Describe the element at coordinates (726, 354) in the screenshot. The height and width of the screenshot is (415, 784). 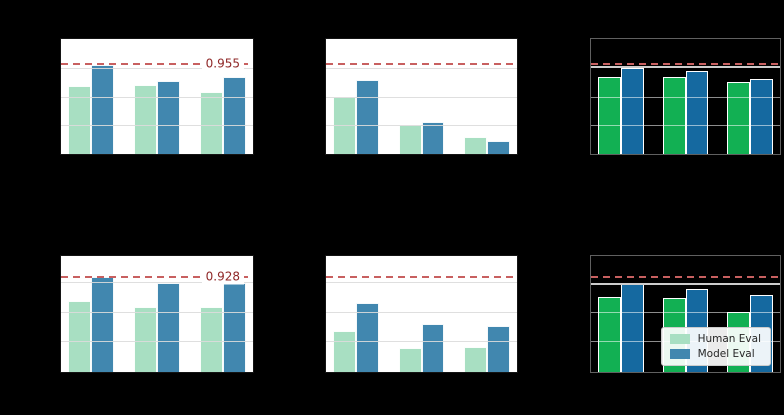
I see `legend-label-model-eval: Model Eval` at that location.